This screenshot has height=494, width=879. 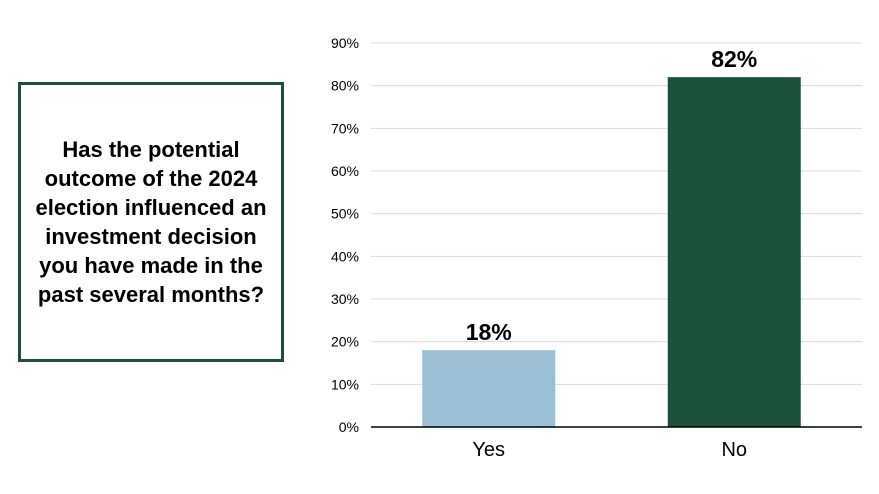 What do you see at coordinates (489, 388) in the screenshot?
I see `bar-yes` at bounding box center [489, 388].